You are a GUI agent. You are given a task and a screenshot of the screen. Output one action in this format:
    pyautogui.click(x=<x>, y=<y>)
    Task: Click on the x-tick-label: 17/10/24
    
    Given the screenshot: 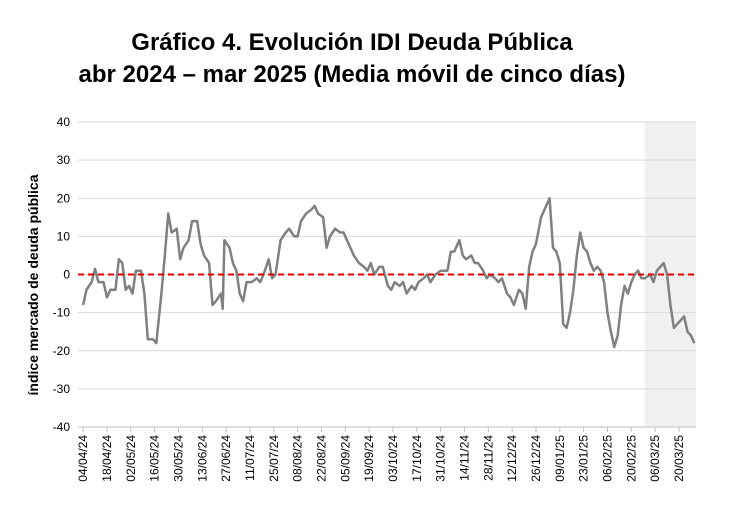 What is the action you would take?
    pyautogui.click(x=417, y=458)
    